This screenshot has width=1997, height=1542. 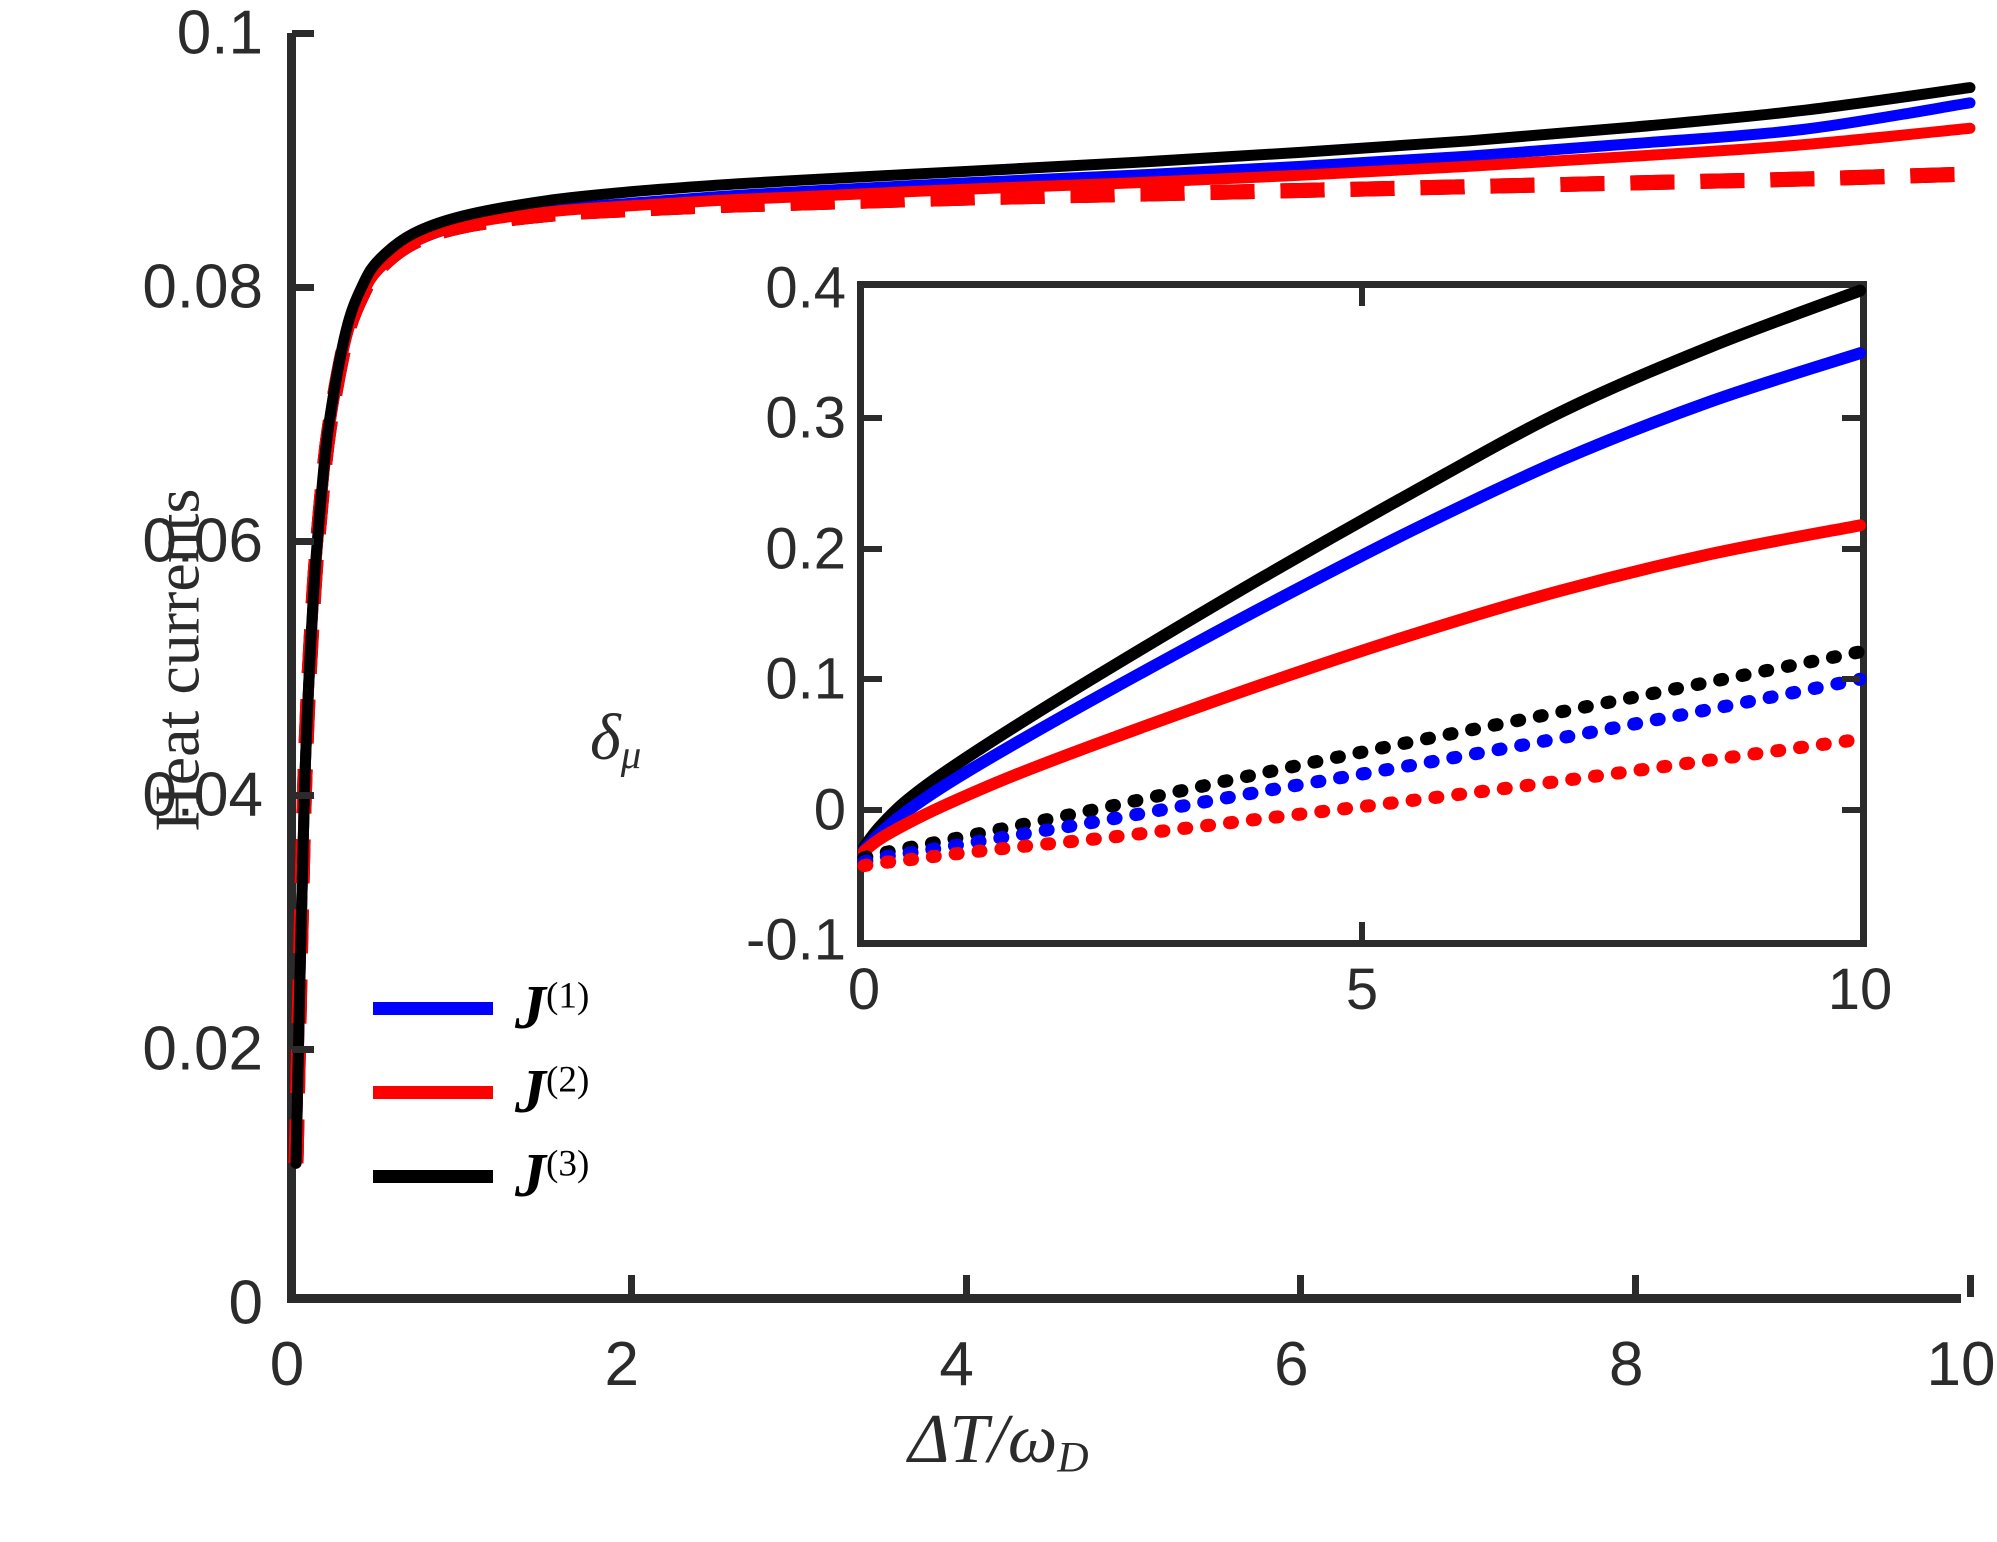 I want to click on inset-curve-red-dotted, so click(x=1362, y=802).